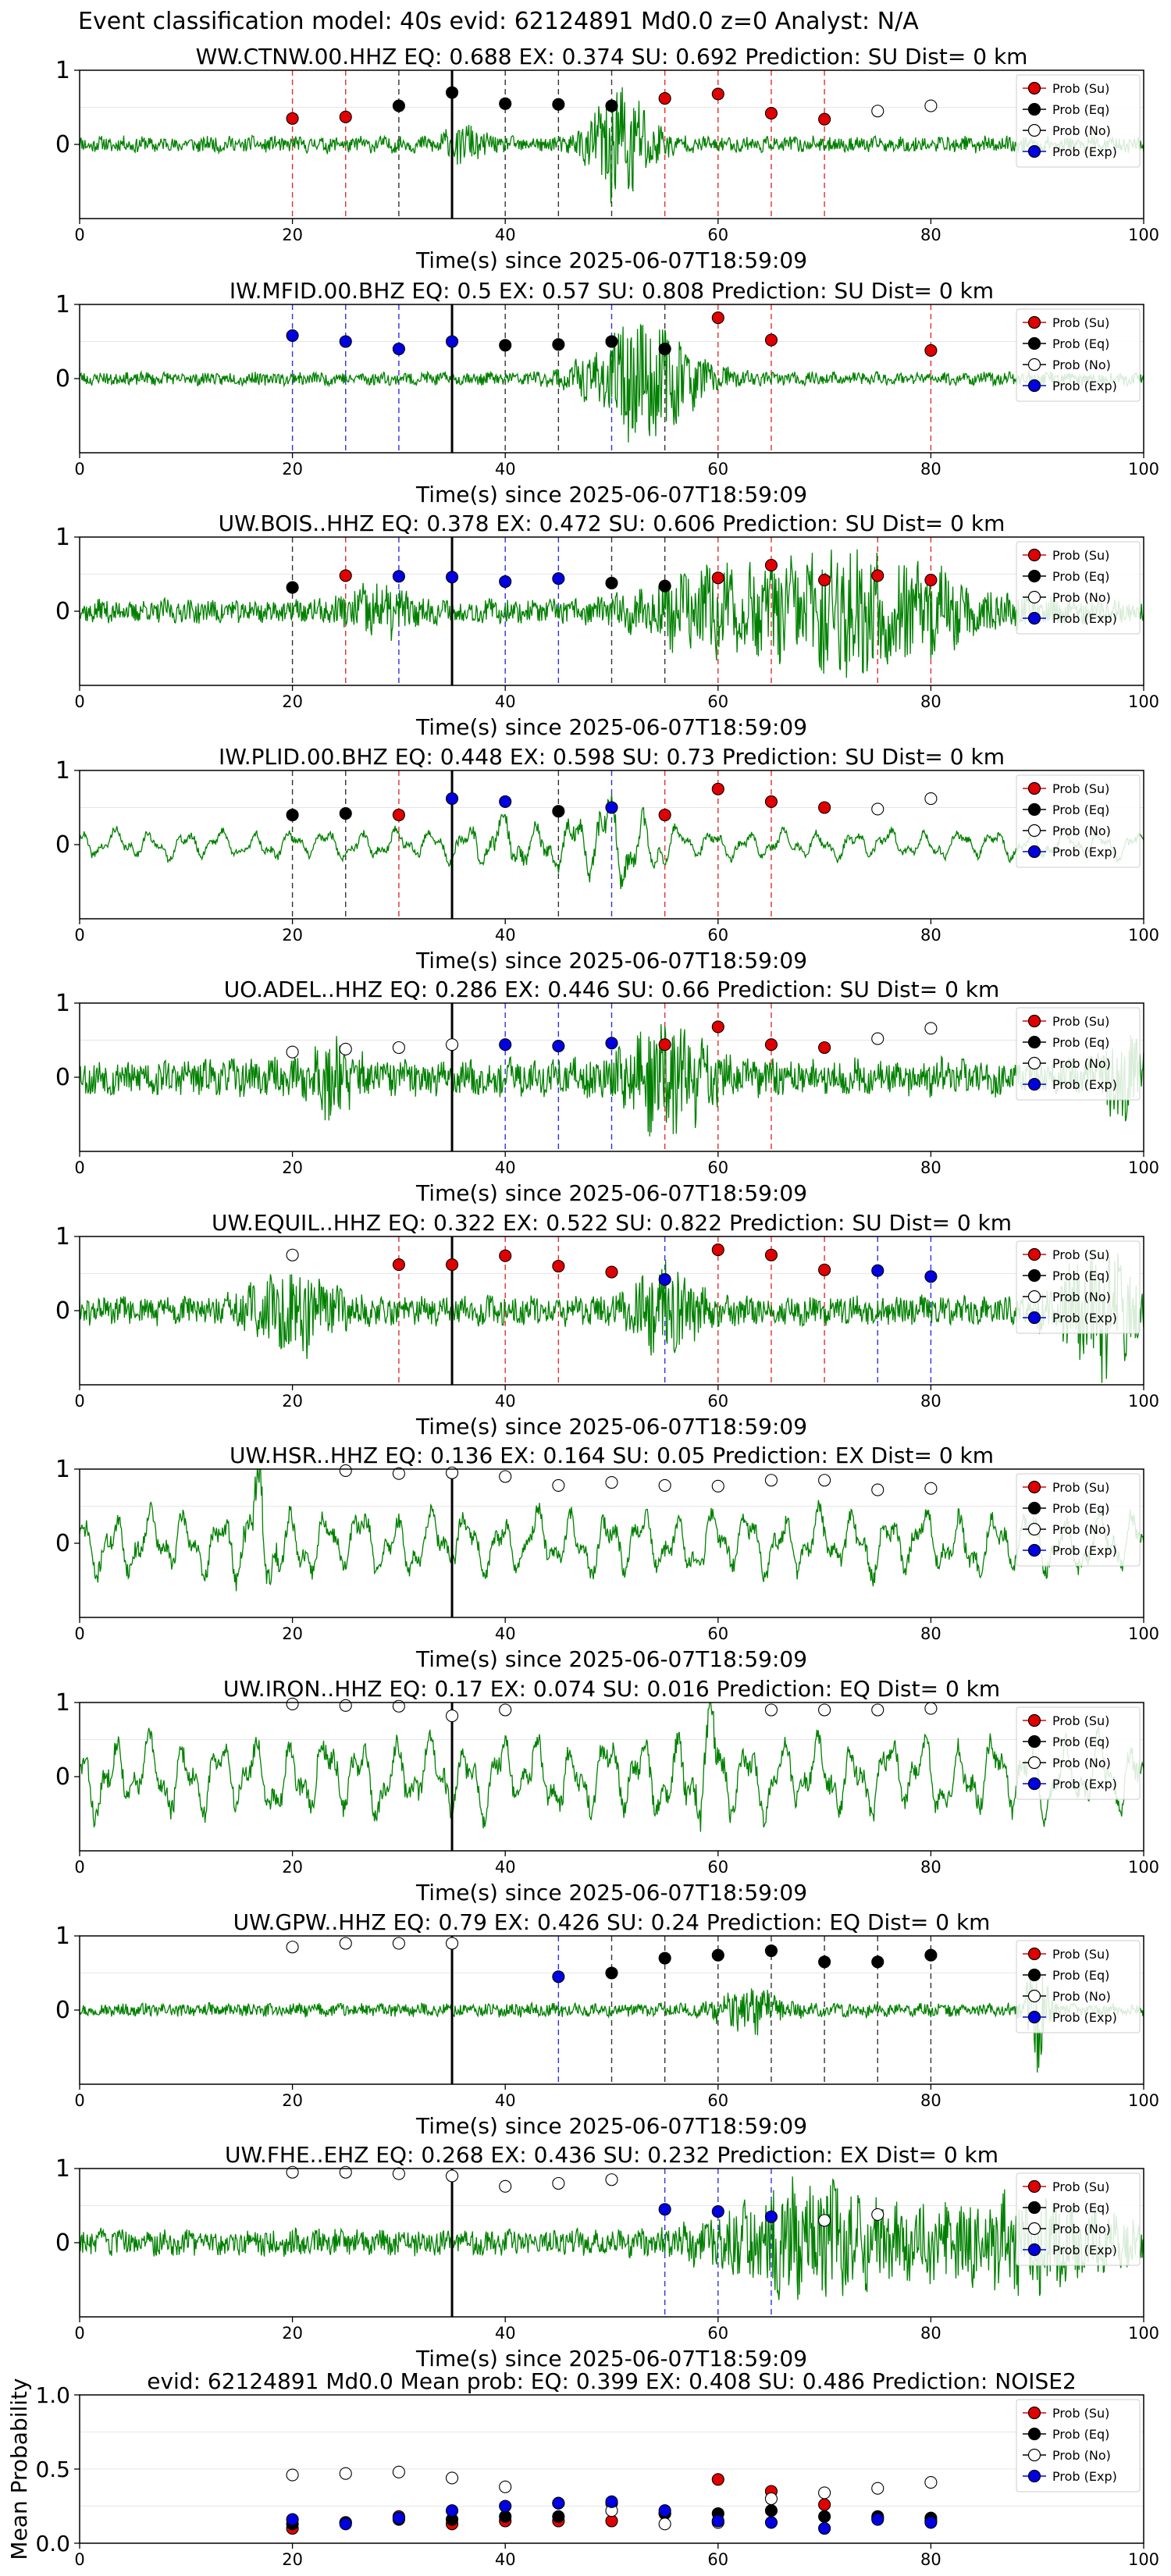 This screenshot has width=1171, height=2576. What do you see at coordinates (1084, 1784) in the screenshot?
I see `legend-label-exp: Prob (Exp)` at bounding box center [1084, 1784].